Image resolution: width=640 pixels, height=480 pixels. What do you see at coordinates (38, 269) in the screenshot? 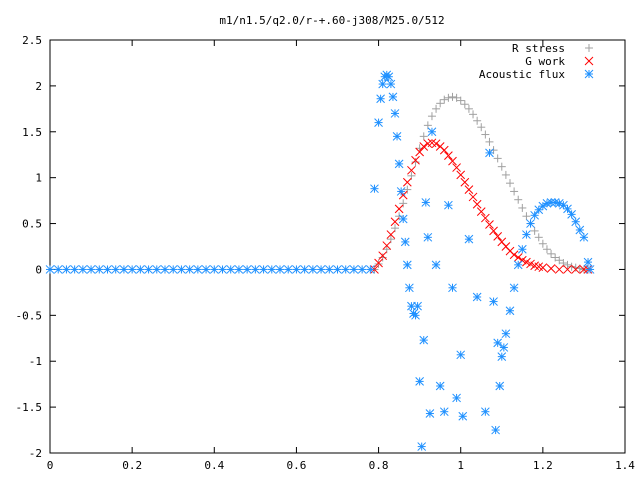
I see `y-tick-label: 0` at bounding box center [38, 269].